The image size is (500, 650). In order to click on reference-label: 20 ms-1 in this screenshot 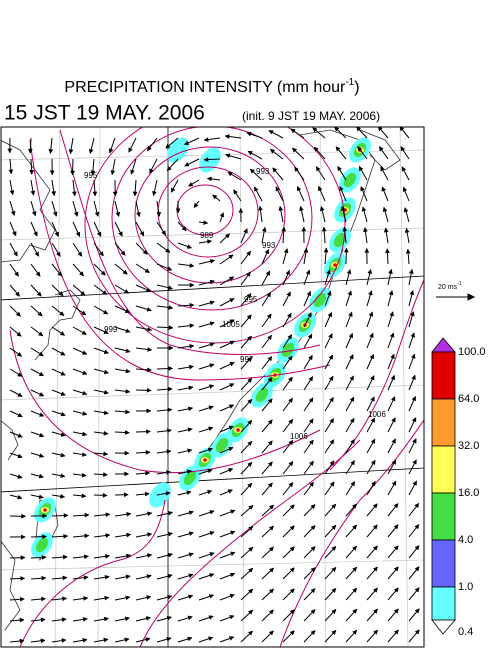, I will do `click(450, 286)`.